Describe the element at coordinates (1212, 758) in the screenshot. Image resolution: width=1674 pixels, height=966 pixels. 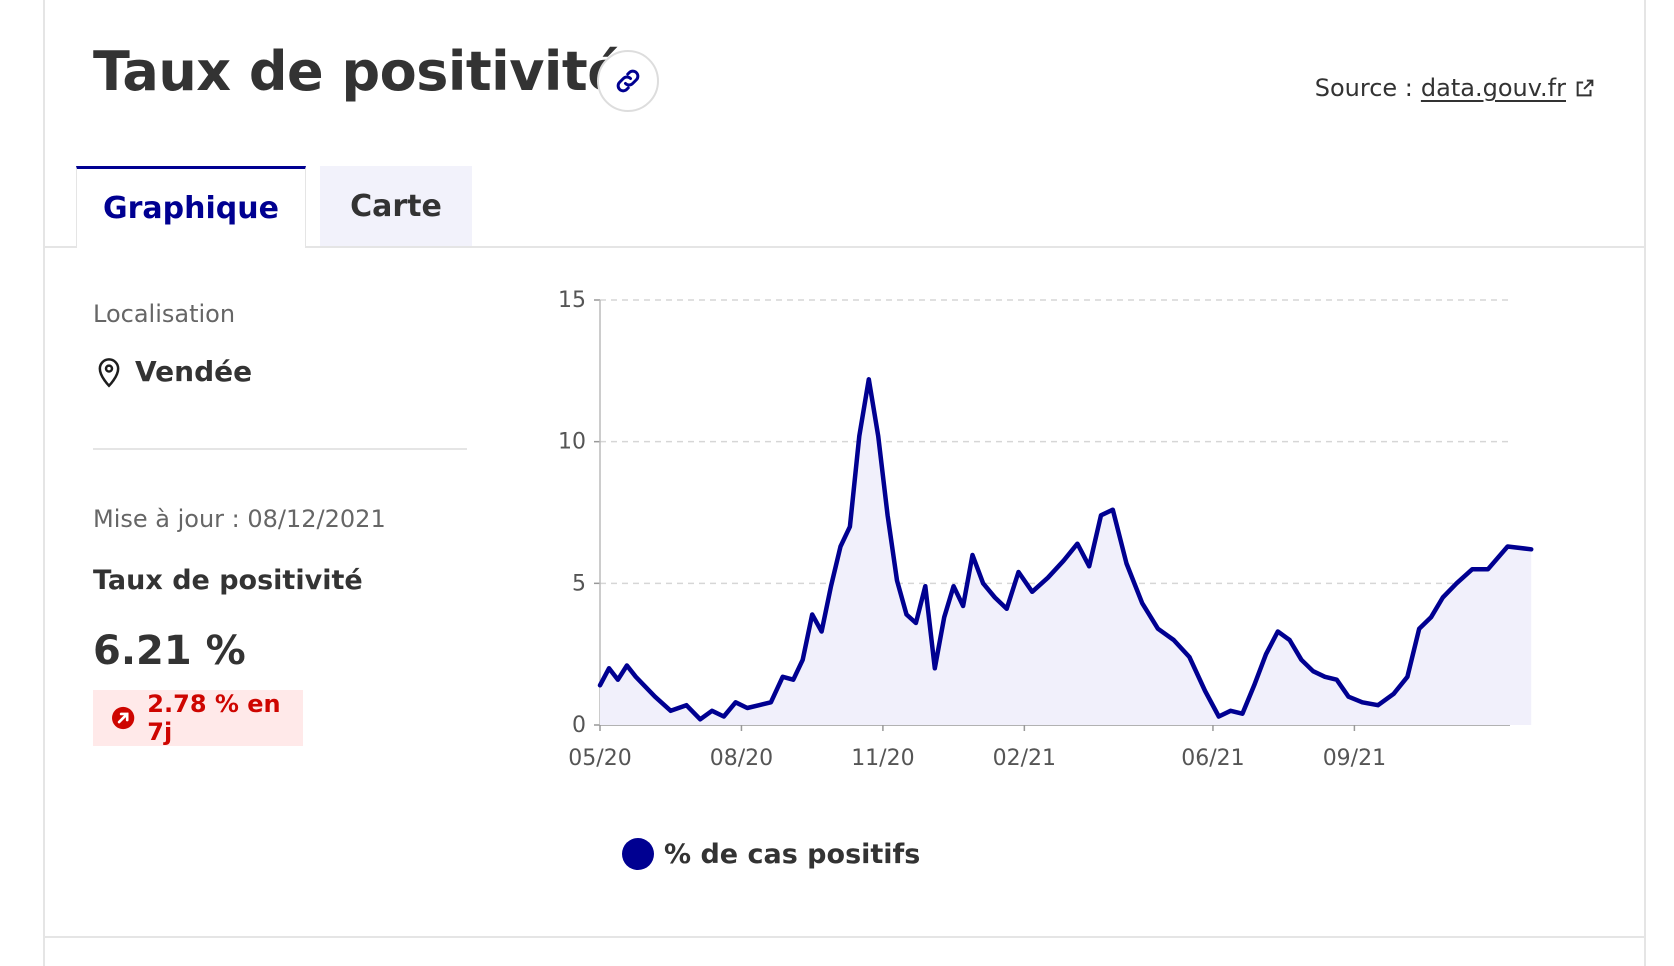
I see `x-tick-label-06-21: 06/21` at that location.